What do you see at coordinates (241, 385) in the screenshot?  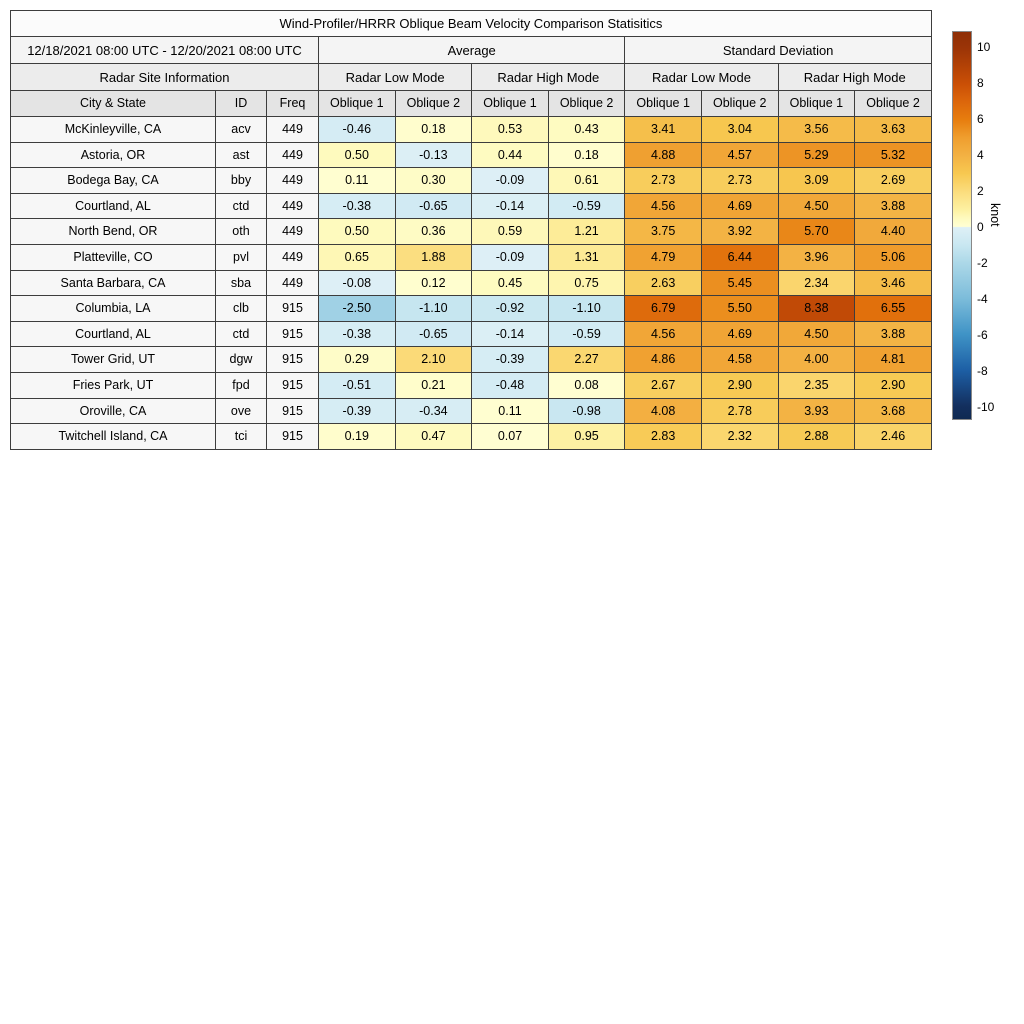 I see `id-cell: fpd` at bounding box center [241, 385].